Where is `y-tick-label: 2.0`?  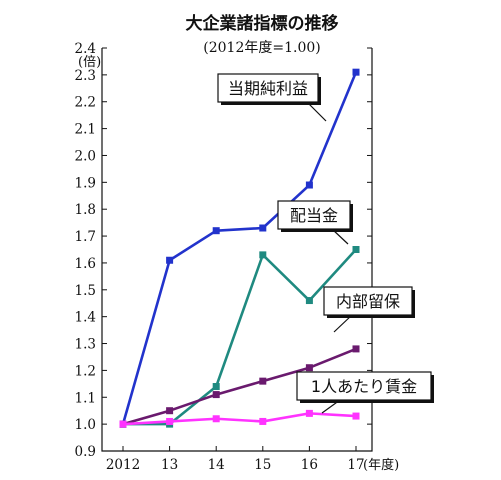
y-tick-label: 2.0 is located at coordinates (85, 156).